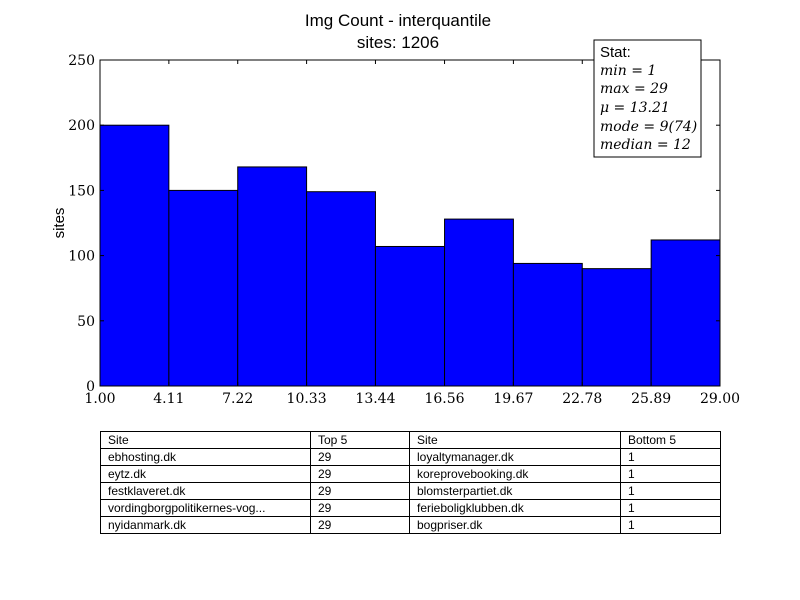 Image resolution: width=800 pixels, height=600 pixels. I want to click on y-tick-label: 250, so click(81, 61).